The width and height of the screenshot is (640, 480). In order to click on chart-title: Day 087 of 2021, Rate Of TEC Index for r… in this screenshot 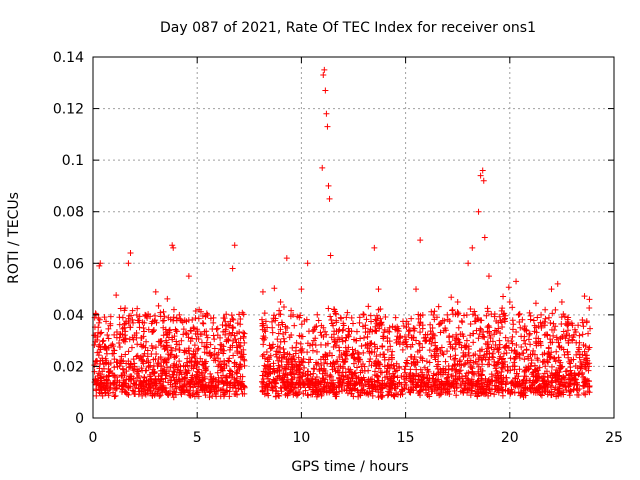, I will do `click(348, 28)`.